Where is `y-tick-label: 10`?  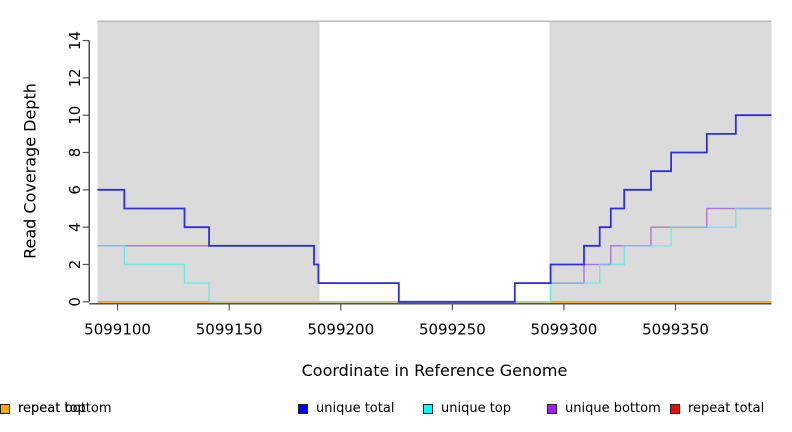 y-tick-label: 10 is located at coordinates (75, 115).